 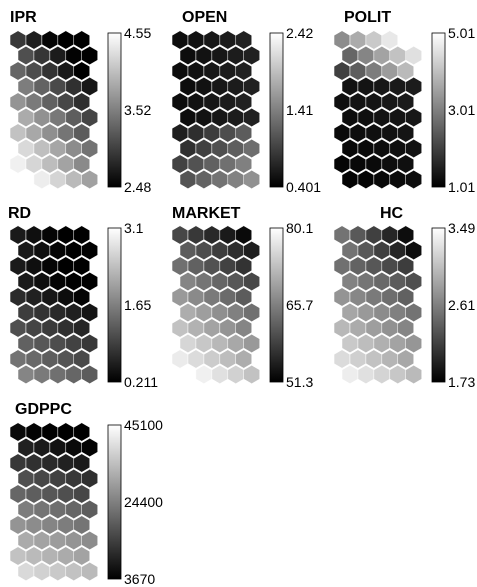 I want to click on panel-title: HC, so click(x=392, y=213).